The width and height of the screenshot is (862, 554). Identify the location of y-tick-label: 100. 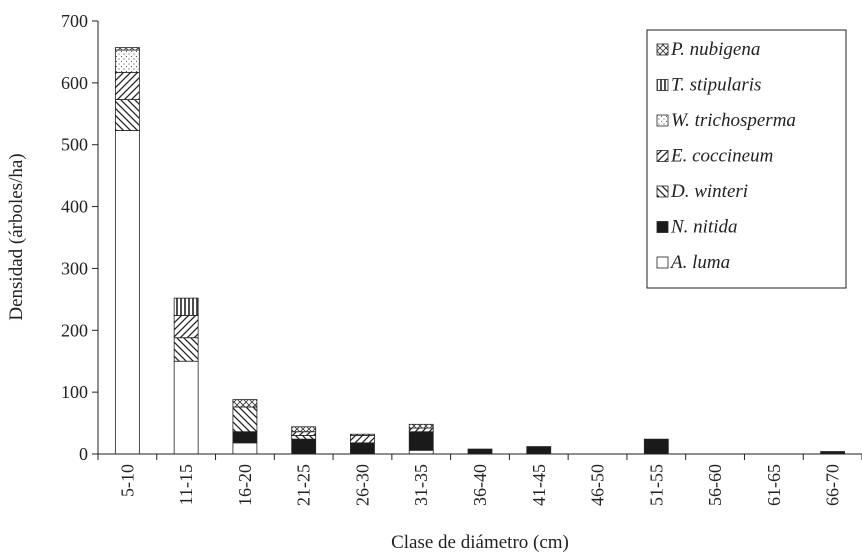
(74, 392).